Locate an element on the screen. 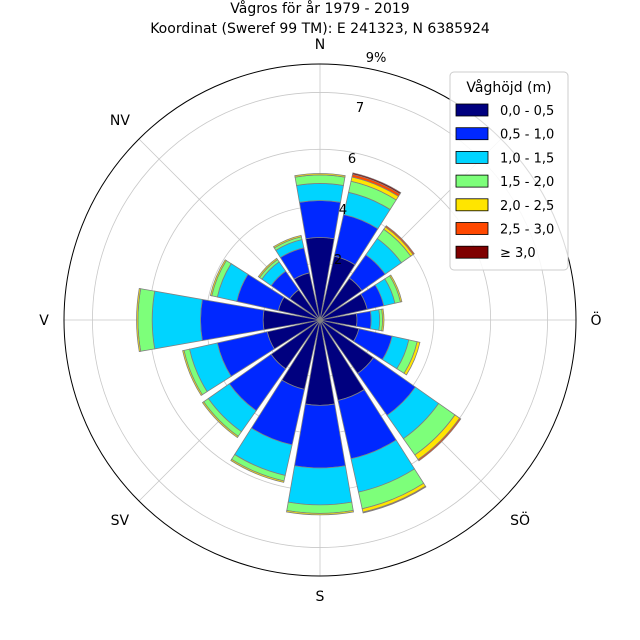  radial-tick-label: 6 is located at coordinates (352, 159).